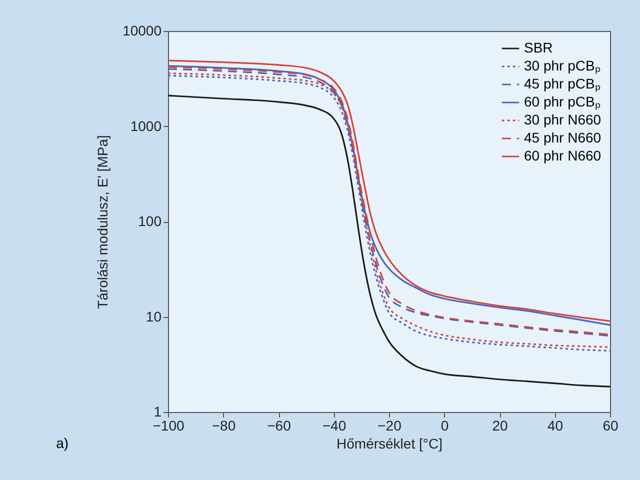 Image resolution: width=640 pixels, height=480 pixels. What do you see at coordinates (562, 66) in the screenshot?
I see `legend-label: 30 phr pCBₚ` at bounding box center [562, 66].